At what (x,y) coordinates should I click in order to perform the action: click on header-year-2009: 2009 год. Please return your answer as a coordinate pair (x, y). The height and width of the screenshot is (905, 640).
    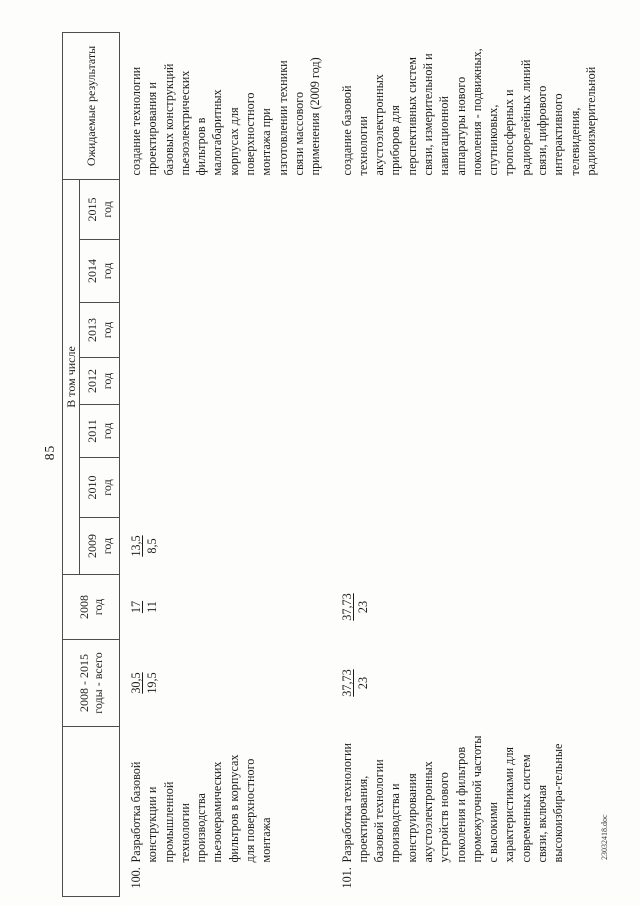
    Looking at the image, I should click on (99, 546).